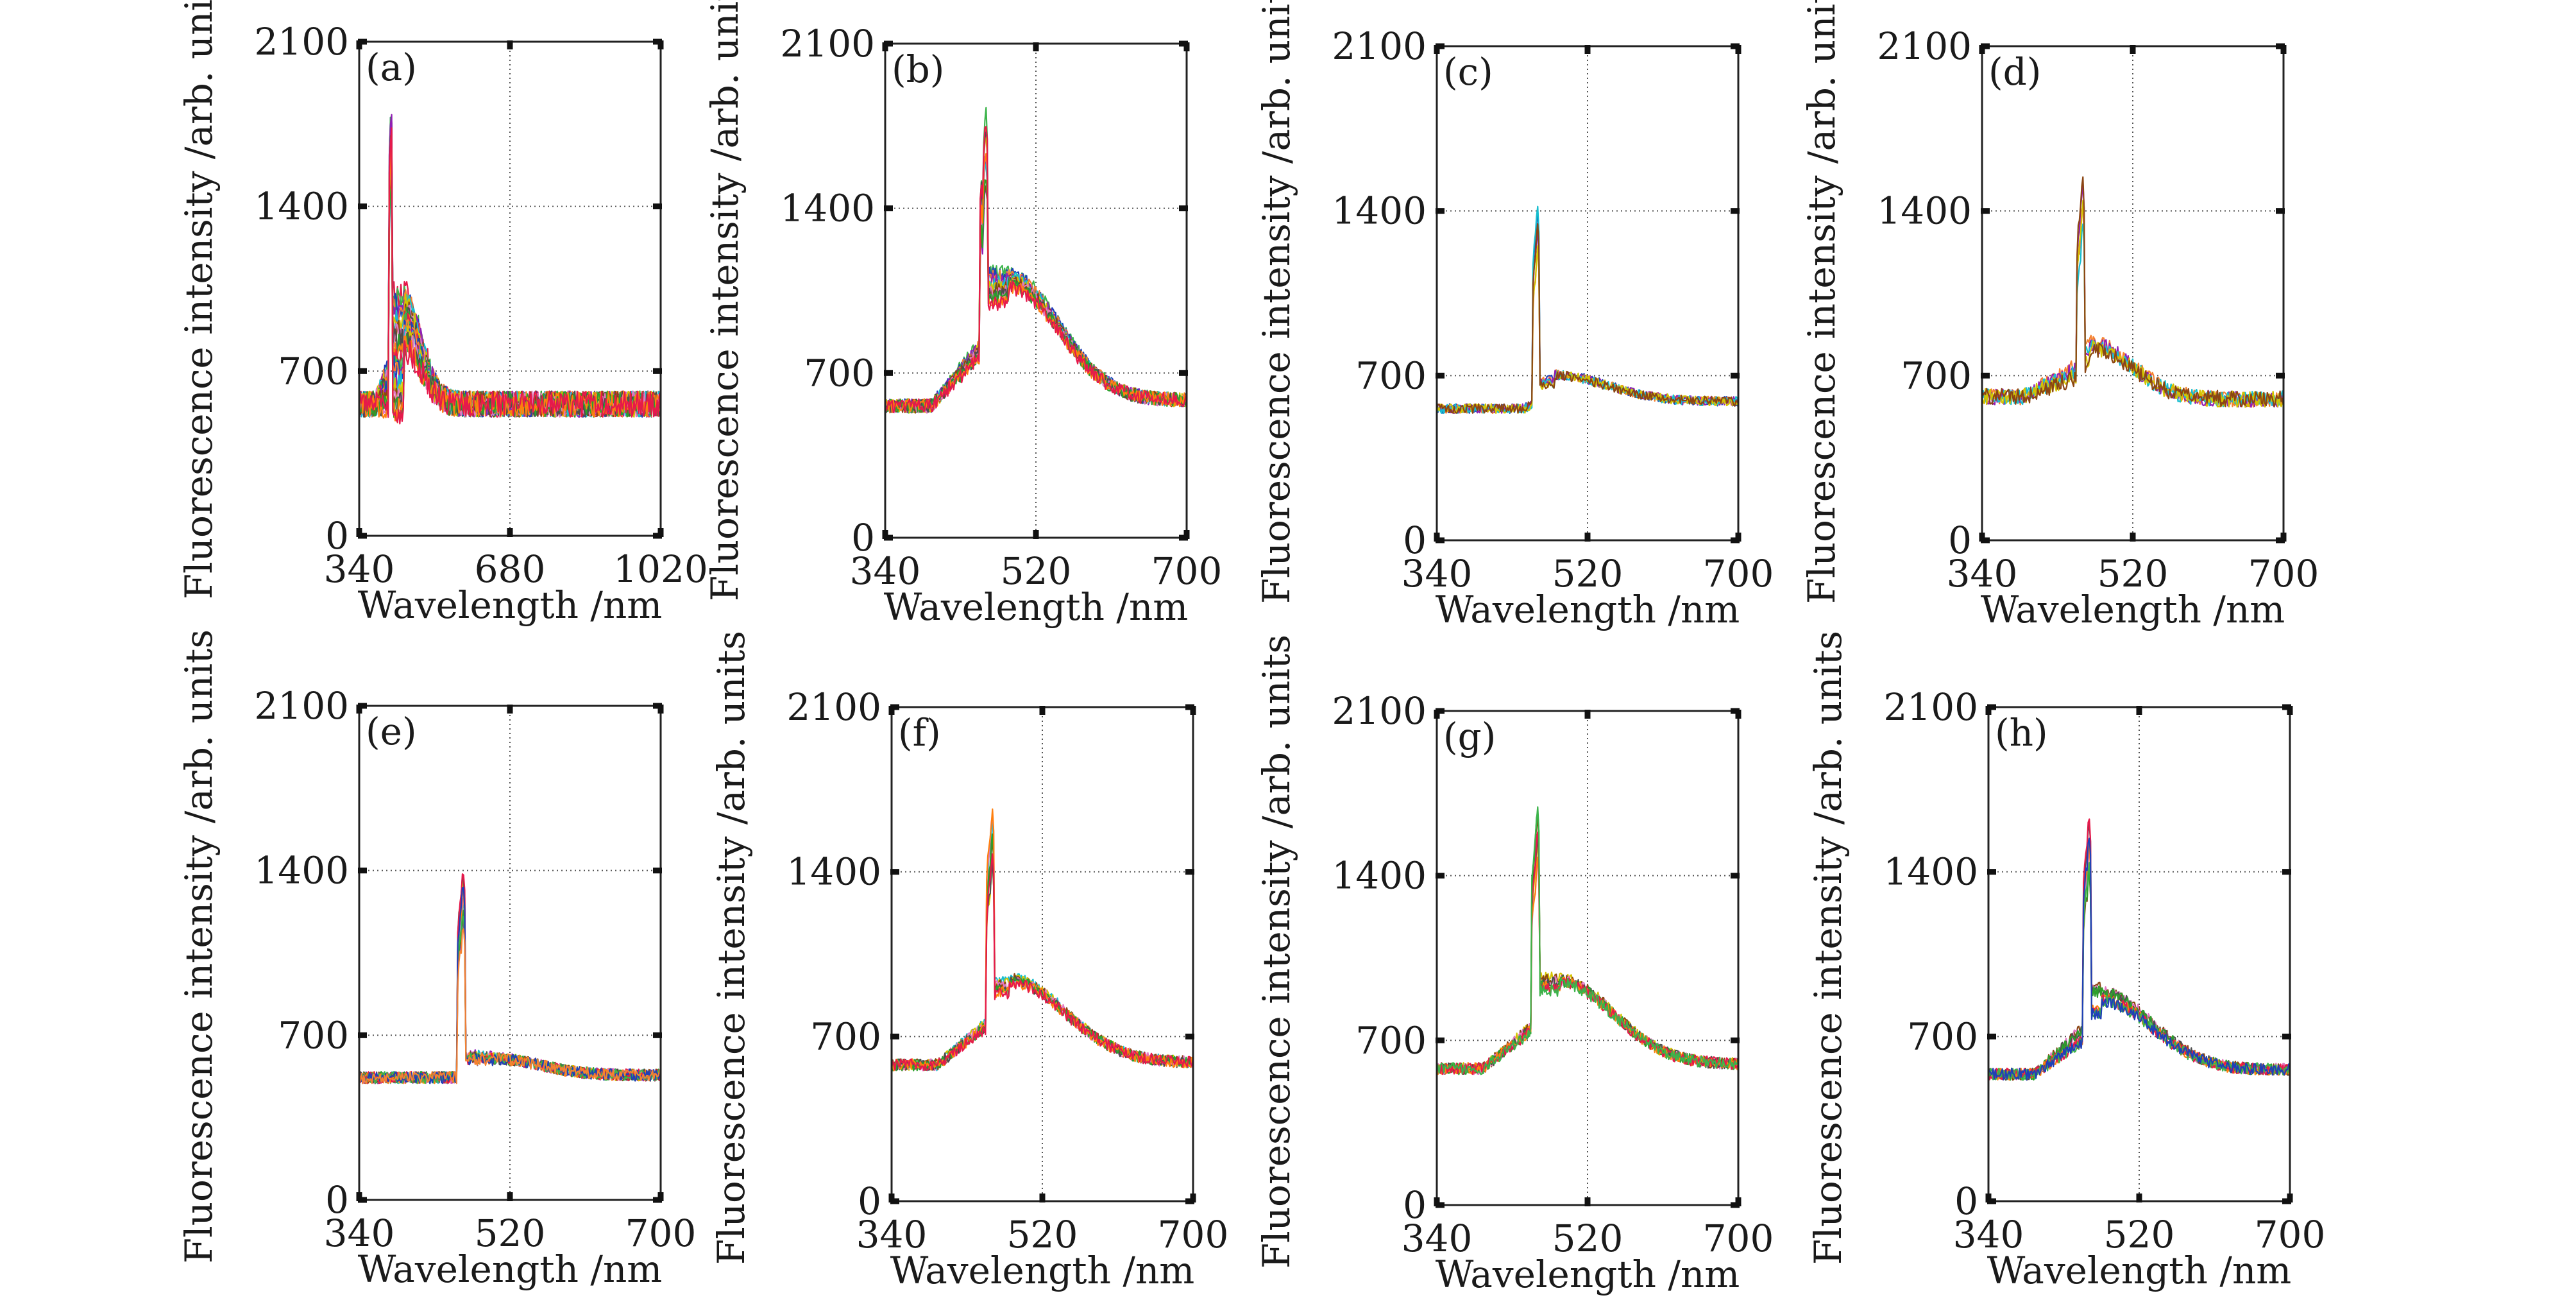  What do you see at coordinates (2014, 72) in the screenshot?
I see `panel-label: (d)` at bounding box center [2014, 72].